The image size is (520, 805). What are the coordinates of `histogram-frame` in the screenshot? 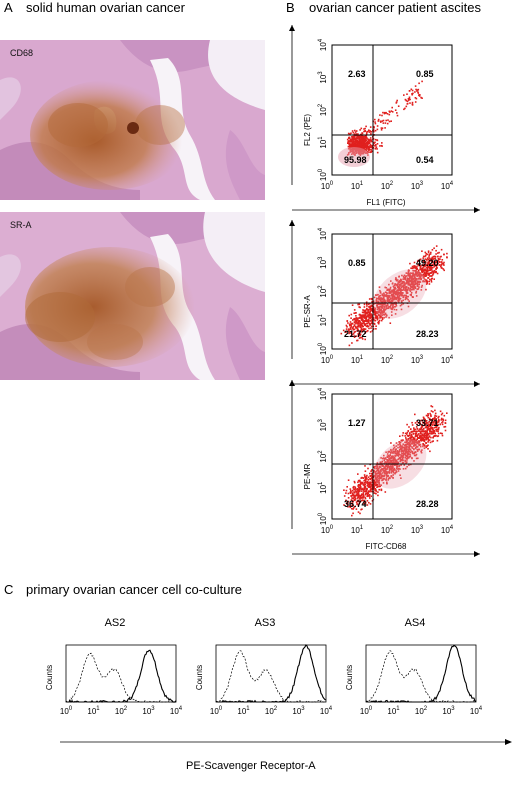 It's located at (271, 673).